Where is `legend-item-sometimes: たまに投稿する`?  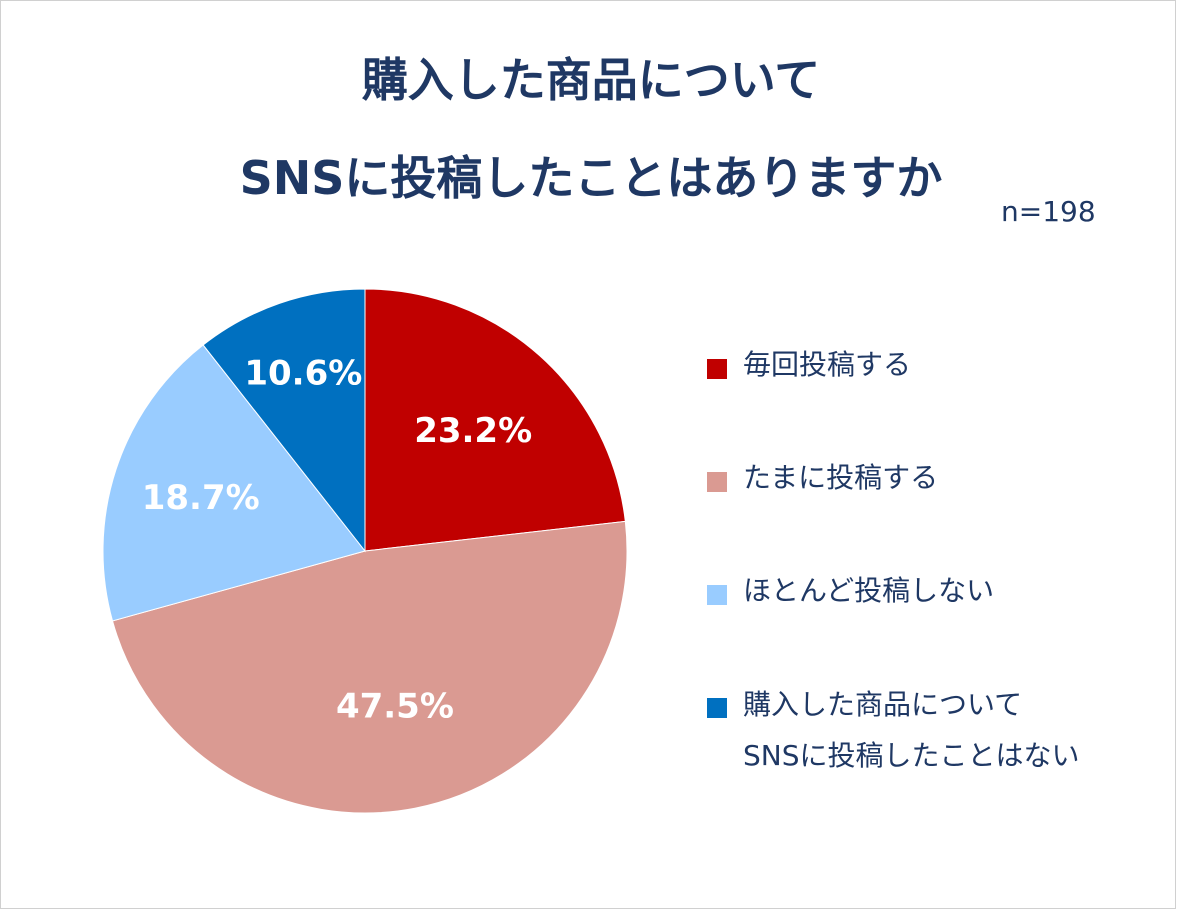
legend-item-sometimes: たまに投稿する is located at coordinates (822, 478).